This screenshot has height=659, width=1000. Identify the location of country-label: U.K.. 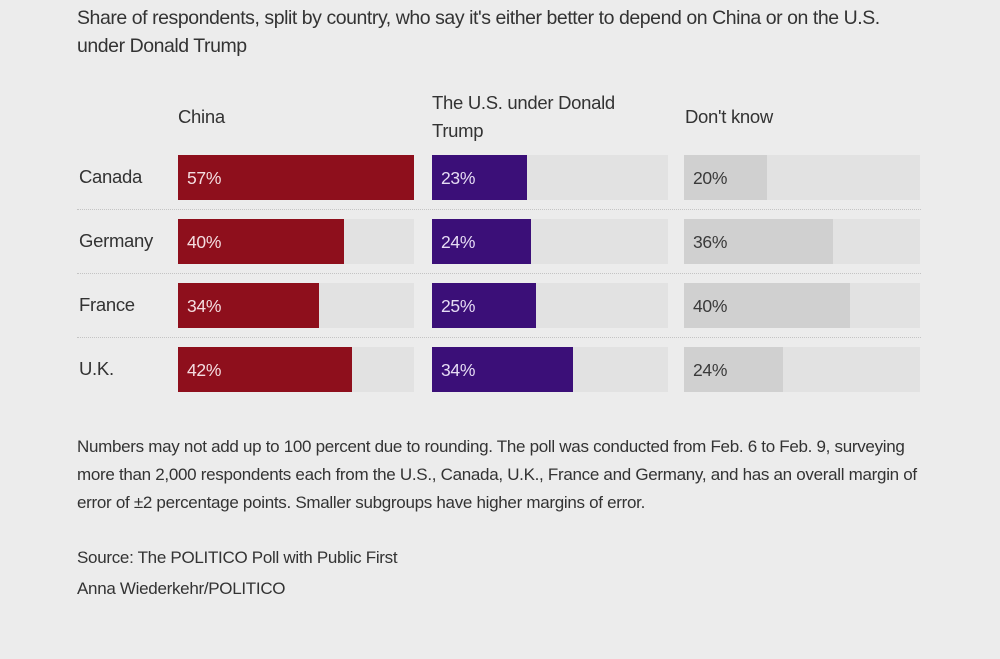
(96, 368).